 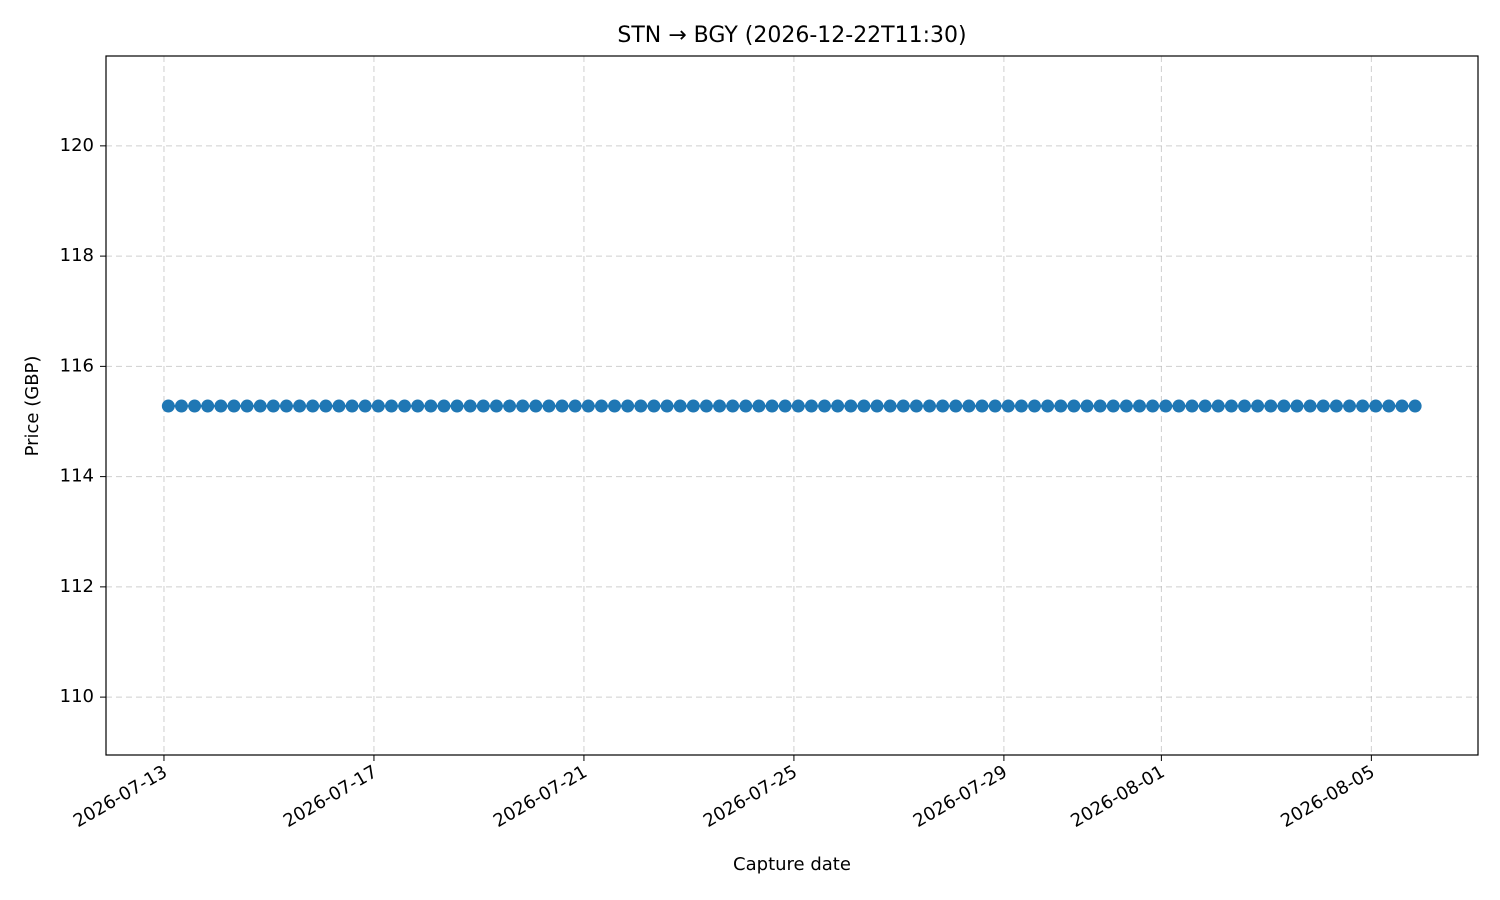 I want to click on chart-title: STN → BGY (2026-12-22T11:30), so click(x=791, y=35).